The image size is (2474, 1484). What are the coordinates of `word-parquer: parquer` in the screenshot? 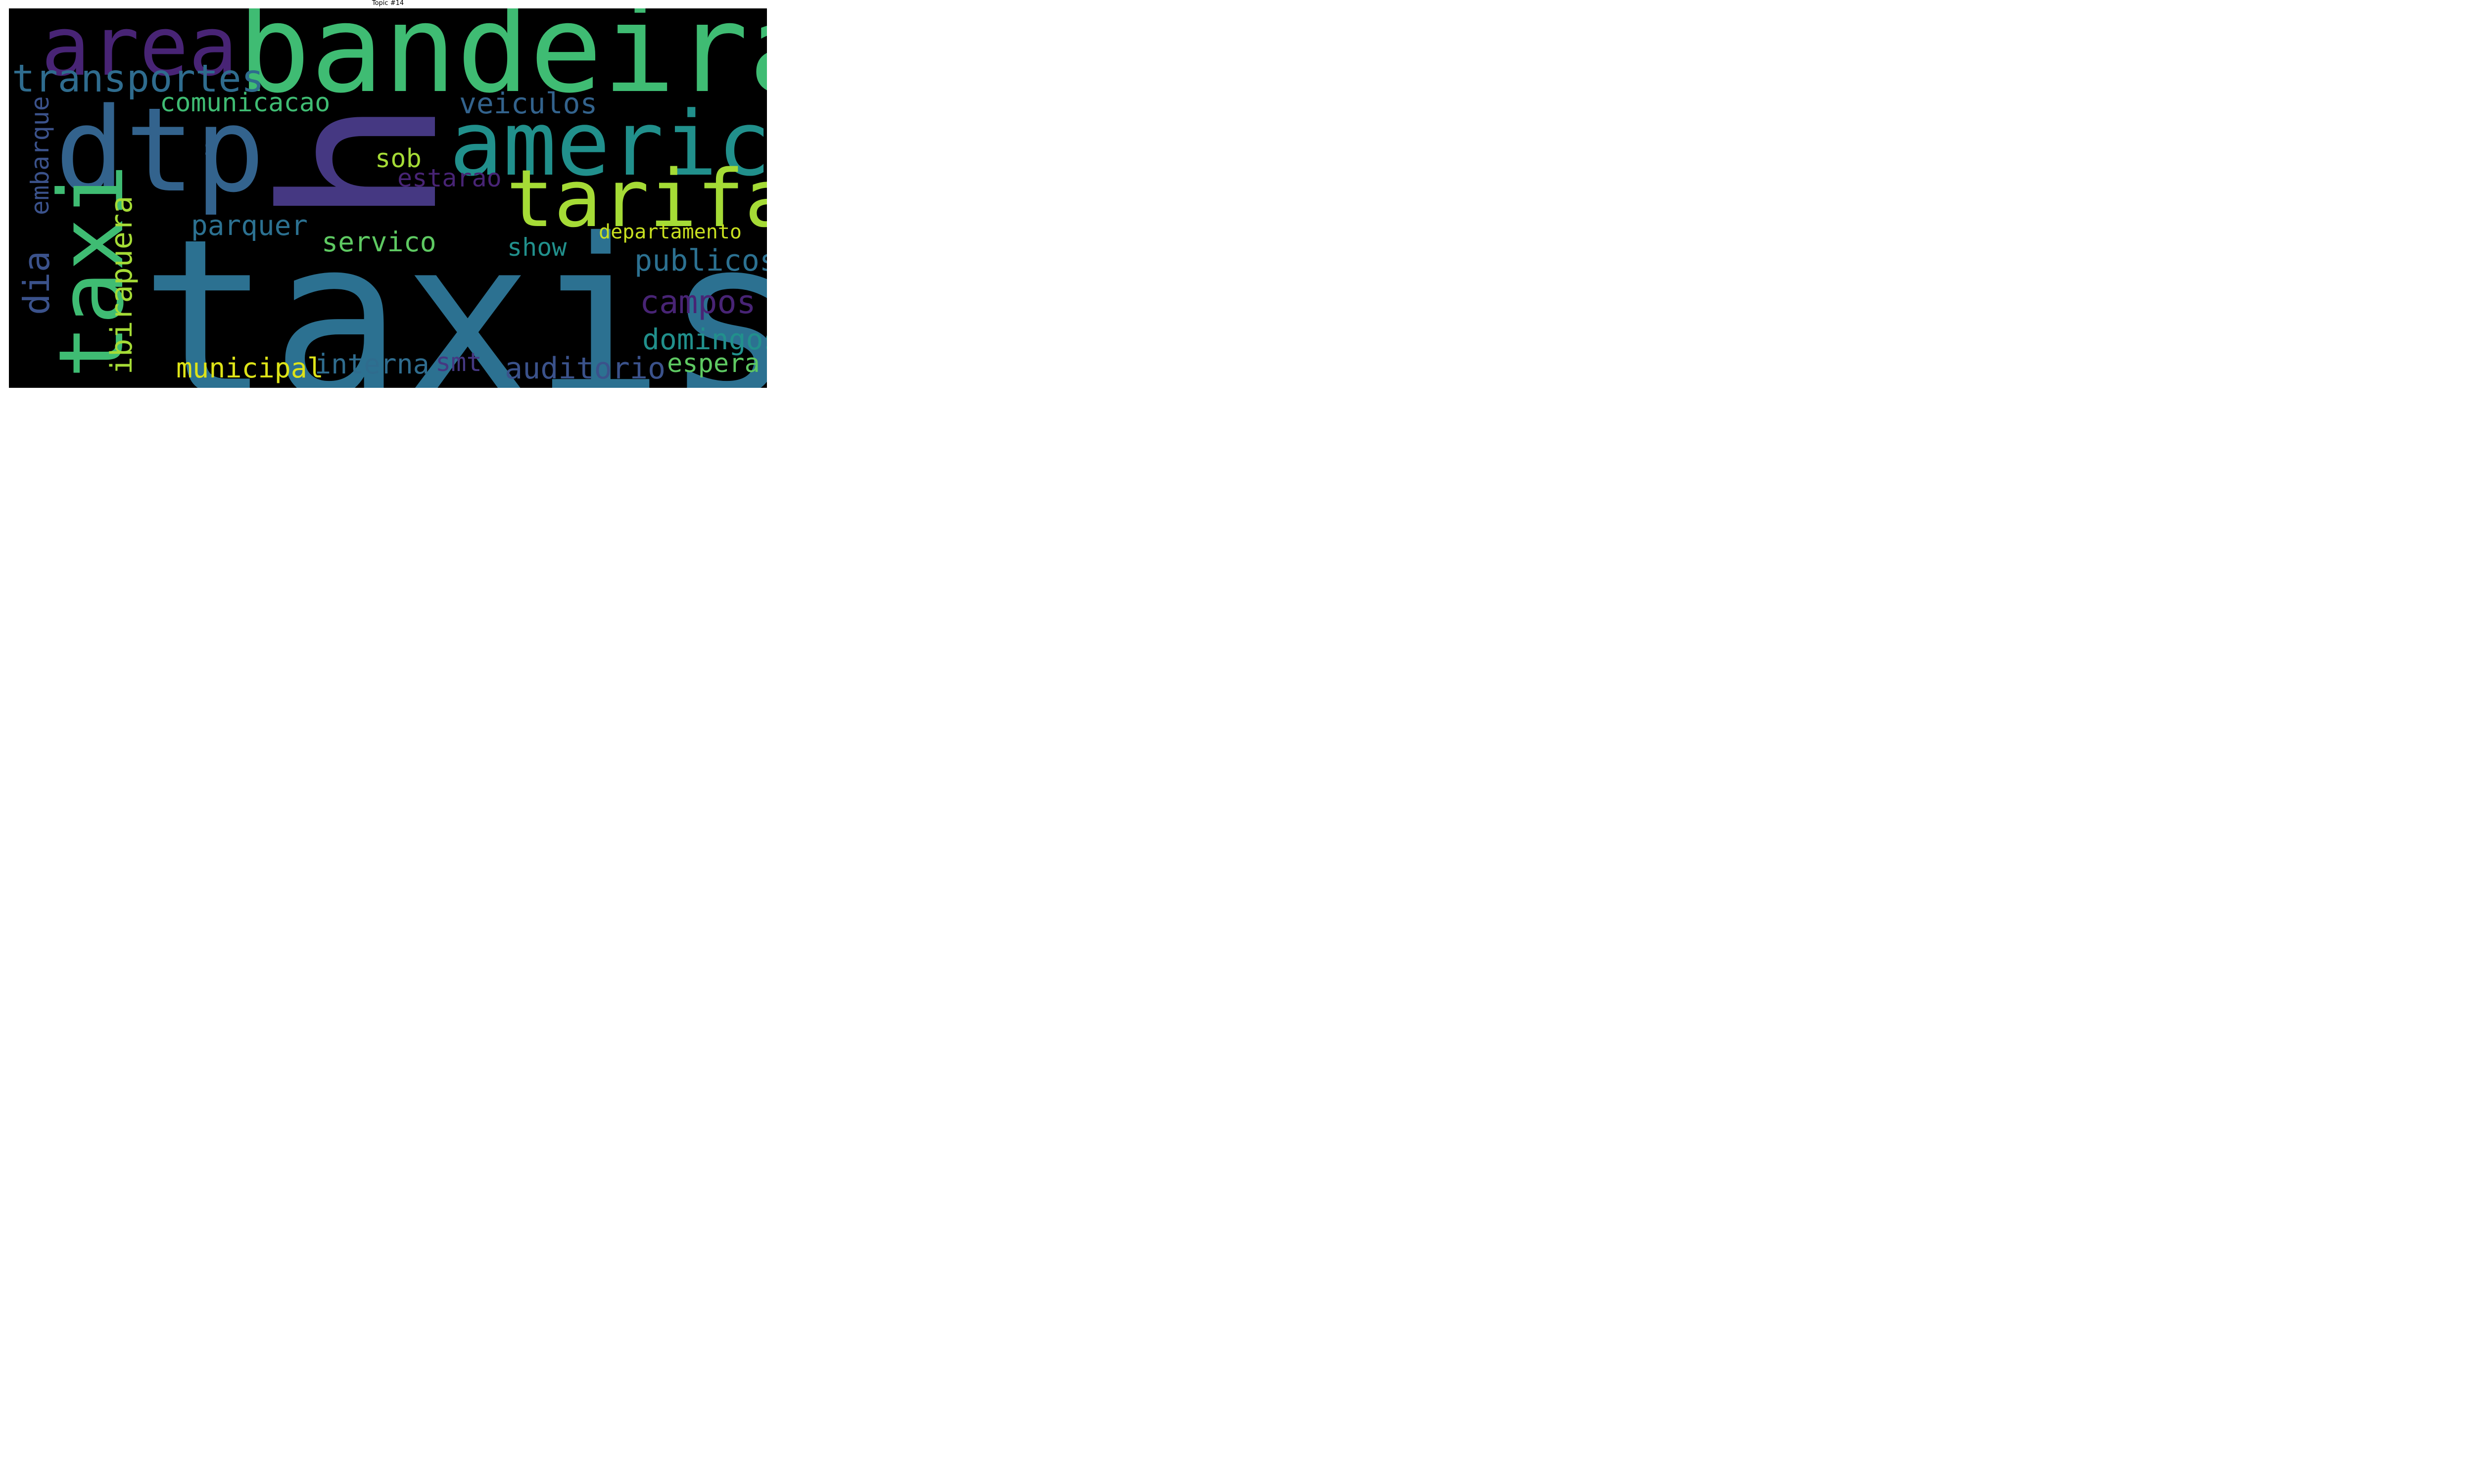 It's located at (250, 226).